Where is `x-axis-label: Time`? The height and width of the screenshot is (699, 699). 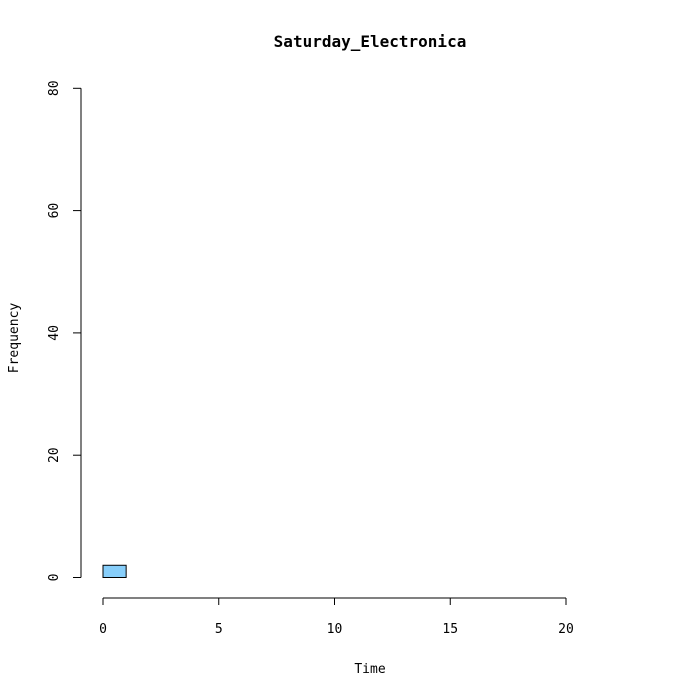 x-axis-label: Time is located at coordinates (369, 669).